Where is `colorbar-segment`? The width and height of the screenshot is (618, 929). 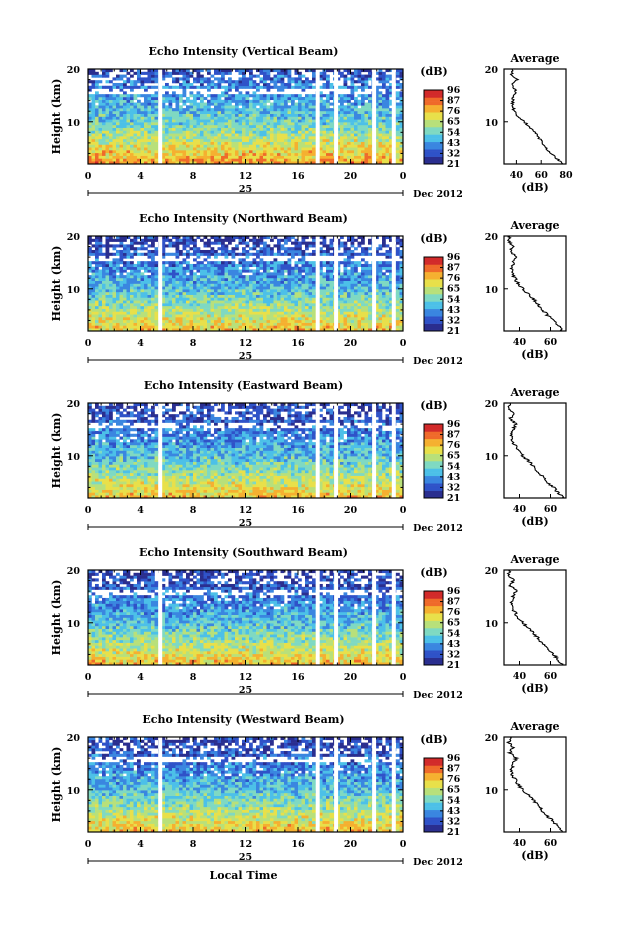
colorbar-segment is located at coordinates (433, 147).